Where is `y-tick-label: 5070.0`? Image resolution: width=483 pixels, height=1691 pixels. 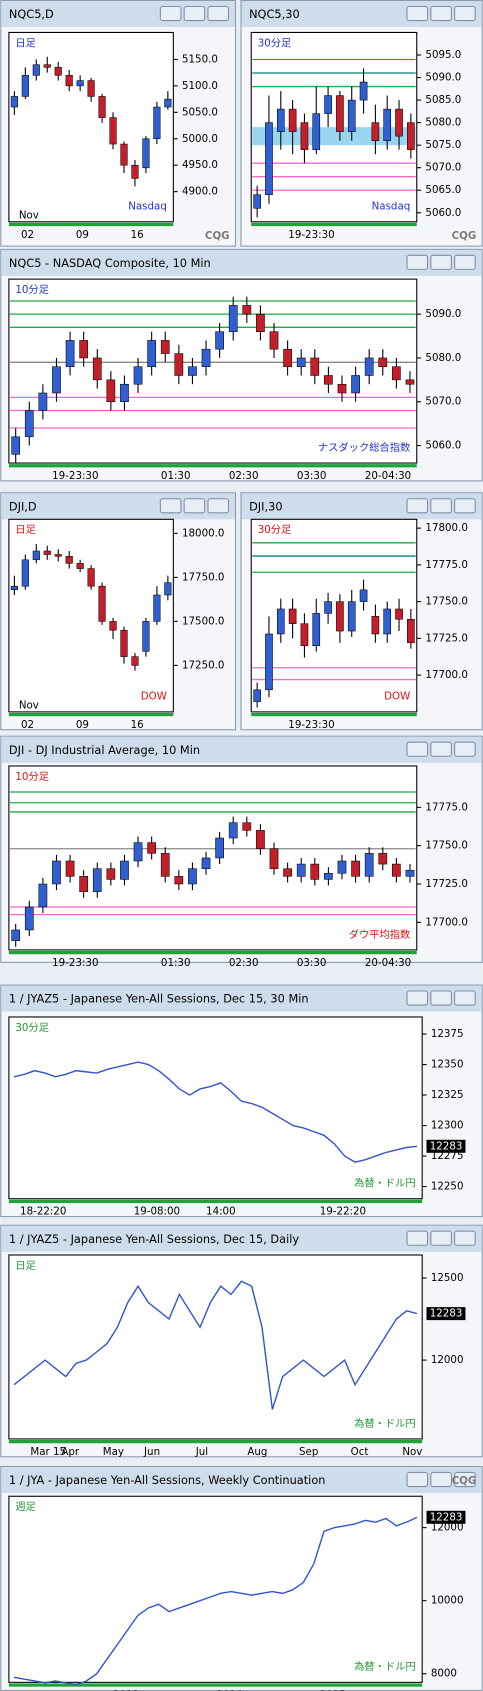 y-tick-label: 5070.0 is located at coordinates (443, 168).